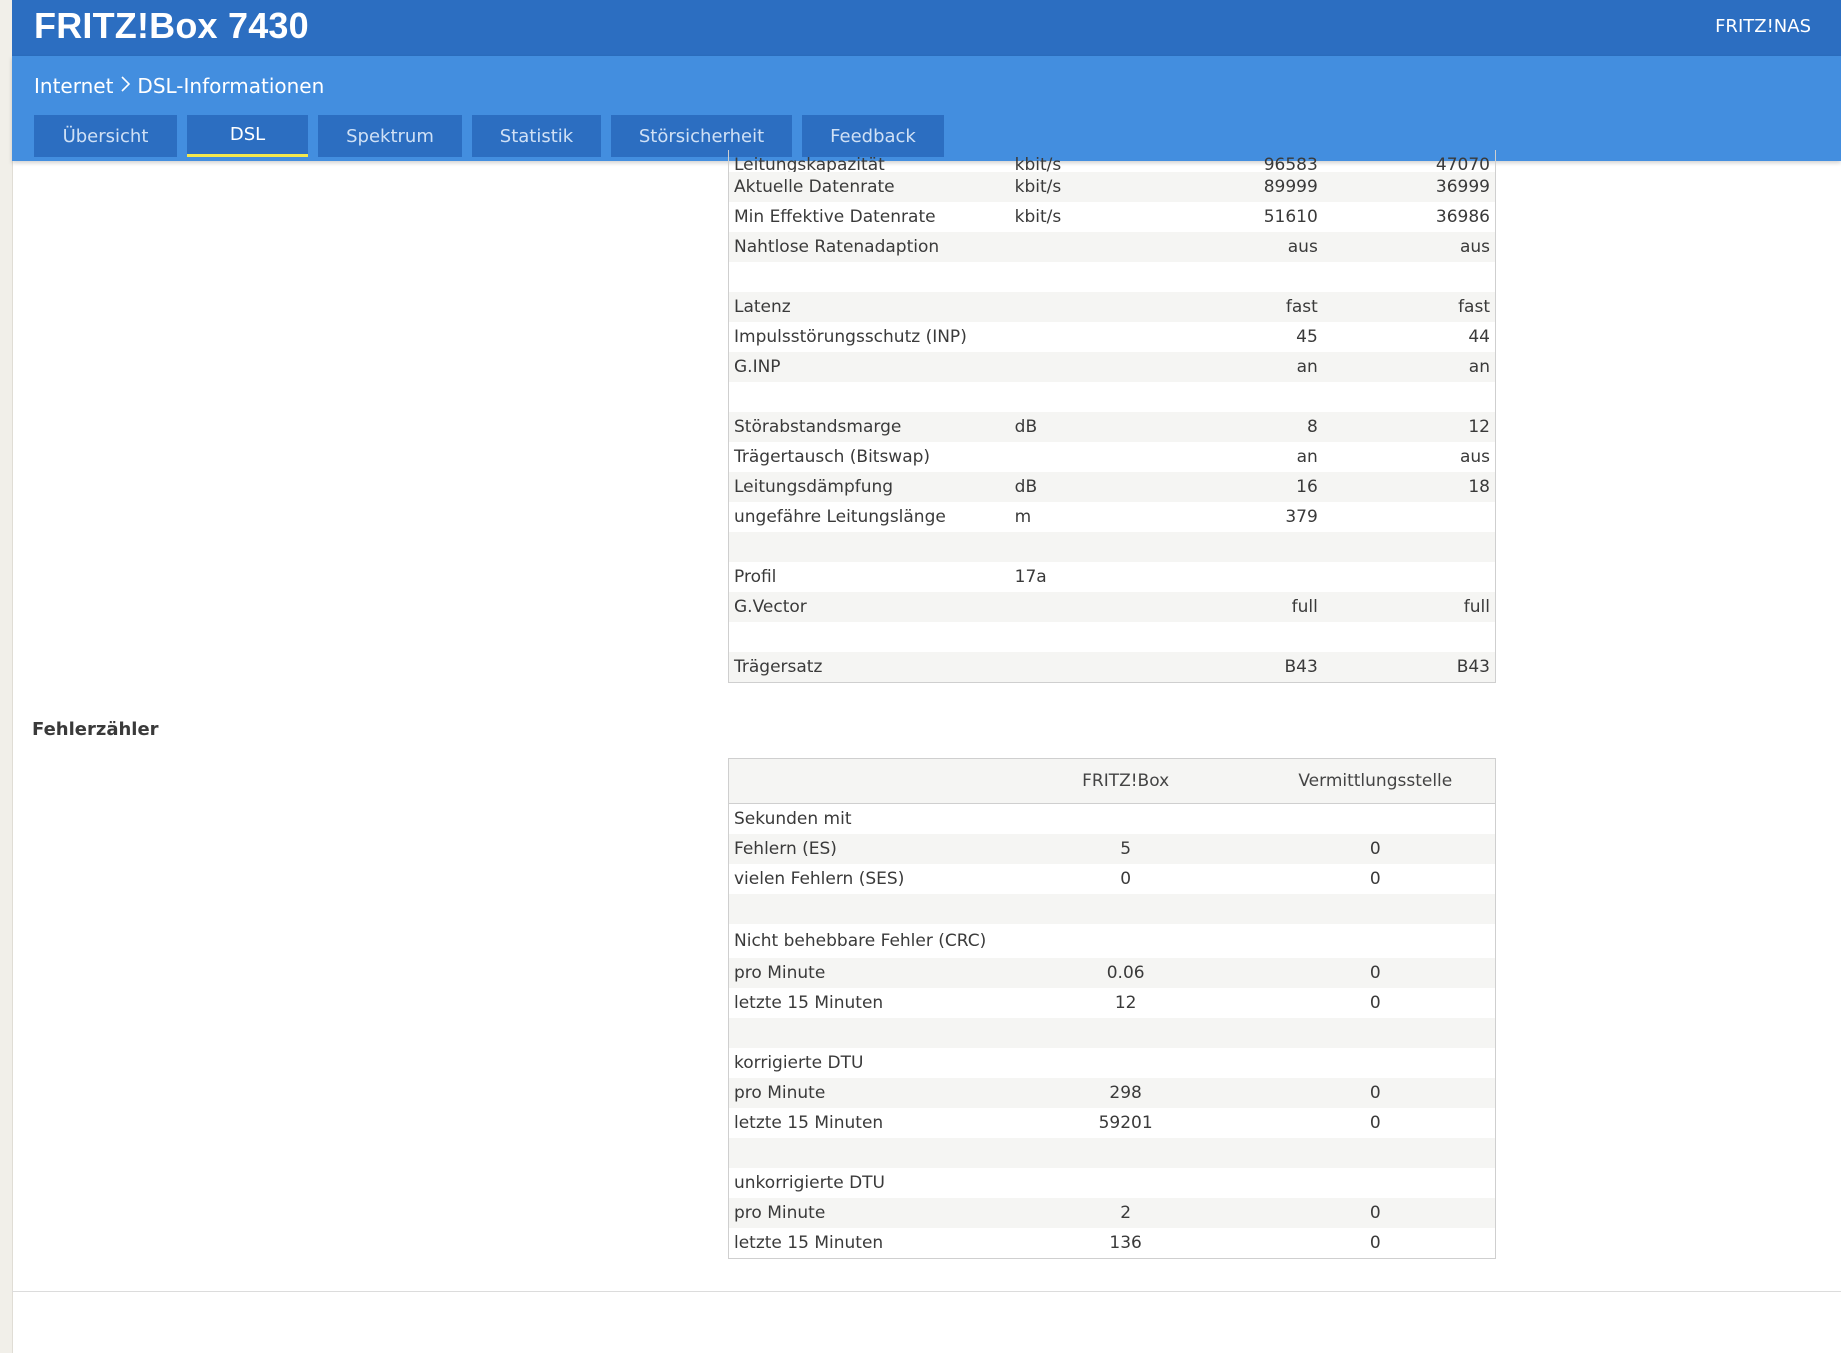  I want to click on table-row: G.INP an an, so click(1112, 367).